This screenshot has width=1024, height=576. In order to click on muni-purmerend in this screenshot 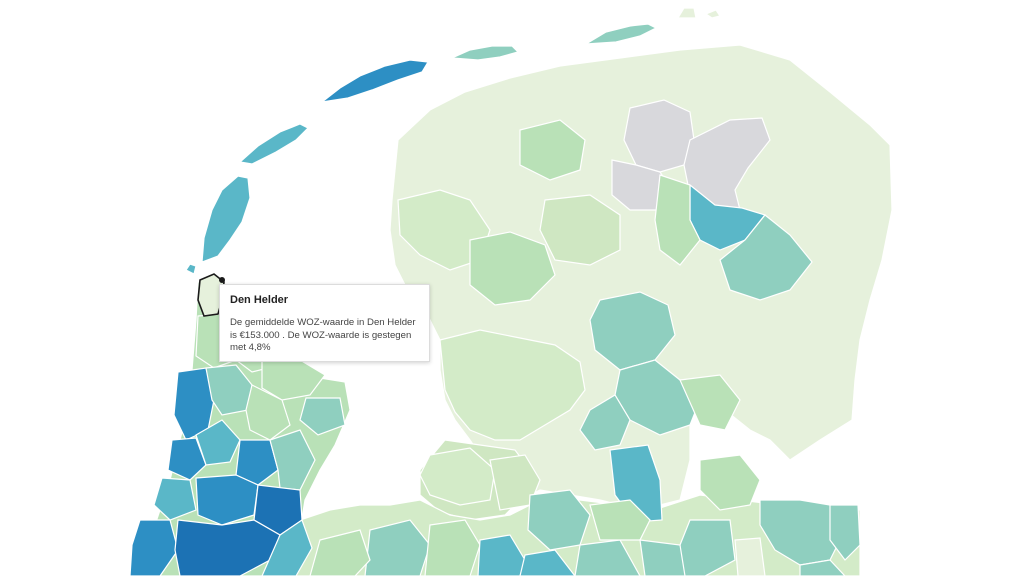, I will do `click(257, 462)`.